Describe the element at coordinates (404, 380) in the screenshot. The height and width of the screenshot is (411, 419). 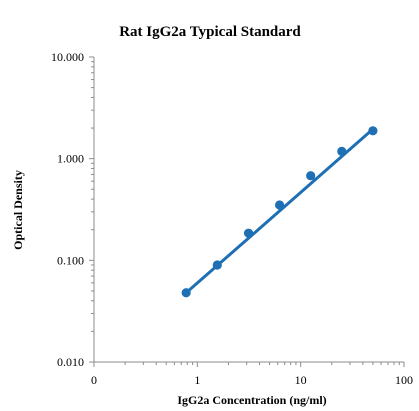
I see `x-tick-label: 100` at that location.